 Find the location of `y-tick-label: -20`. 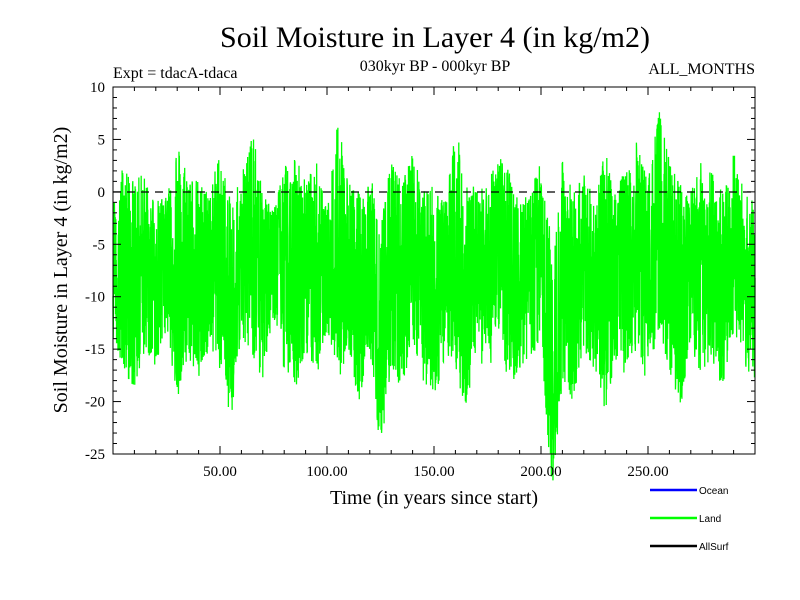

y-tick-label: -20 is located at coordinates (95, 403).